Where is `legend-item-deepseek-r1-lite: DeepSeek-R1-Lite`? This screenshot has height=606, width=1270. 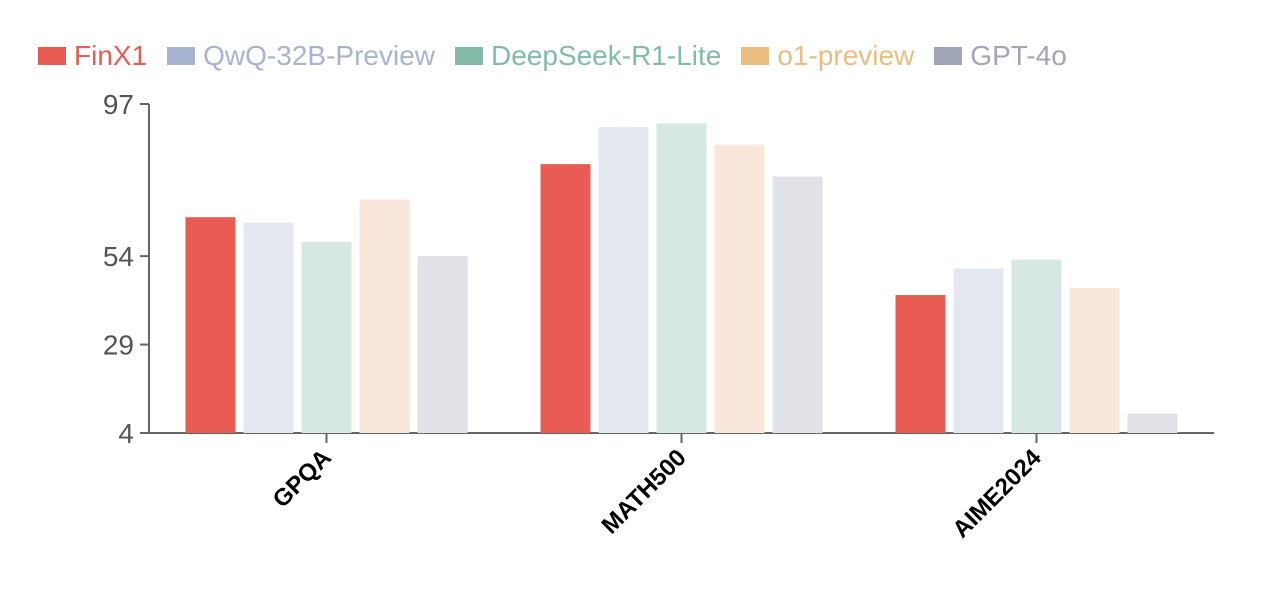 legend-item-deepseek-r1-lite: DeepSeek-R1-Lite is located at coordinates (588, 56).